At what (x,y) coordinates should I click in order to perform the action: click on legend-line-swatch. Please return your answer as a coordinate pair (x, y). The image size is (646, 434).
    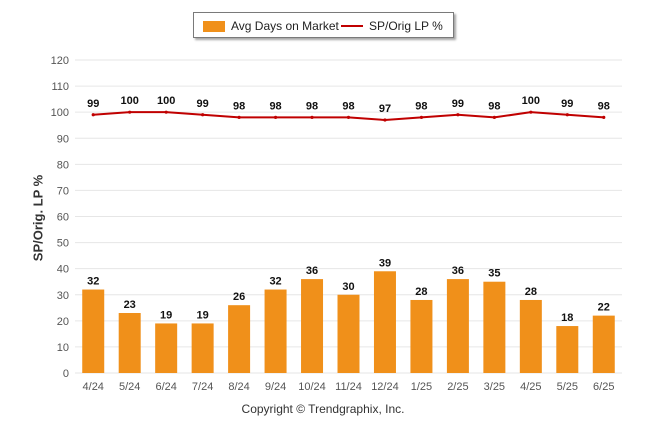
    Looking at the image, I should click on (352, 26).